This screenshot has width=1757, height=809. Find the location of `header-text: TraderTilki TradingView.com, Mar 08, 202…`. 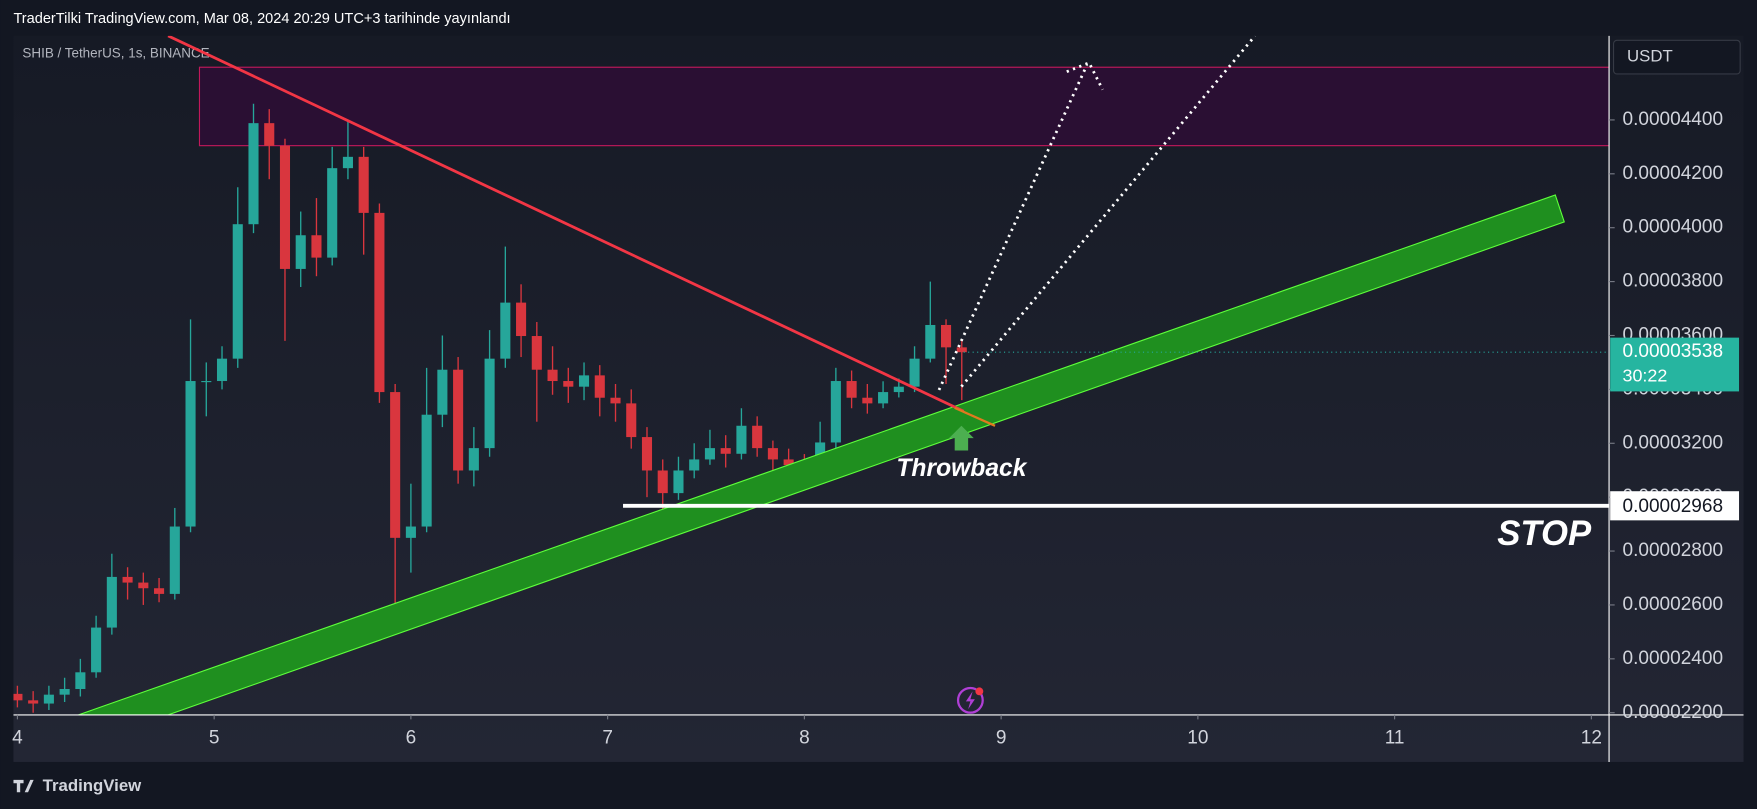

header-text: TraderTilki TradingView.com, Mar 08, 202… is located at coordinates (261, 19).